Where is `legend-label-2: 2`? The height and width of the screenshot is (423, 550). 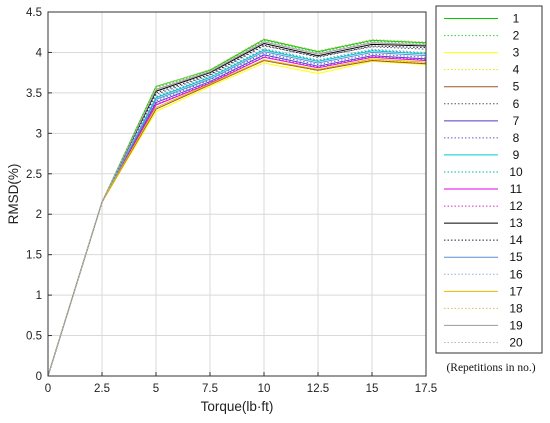
legend-label-2: 2 is located at coordinates (516, 36).